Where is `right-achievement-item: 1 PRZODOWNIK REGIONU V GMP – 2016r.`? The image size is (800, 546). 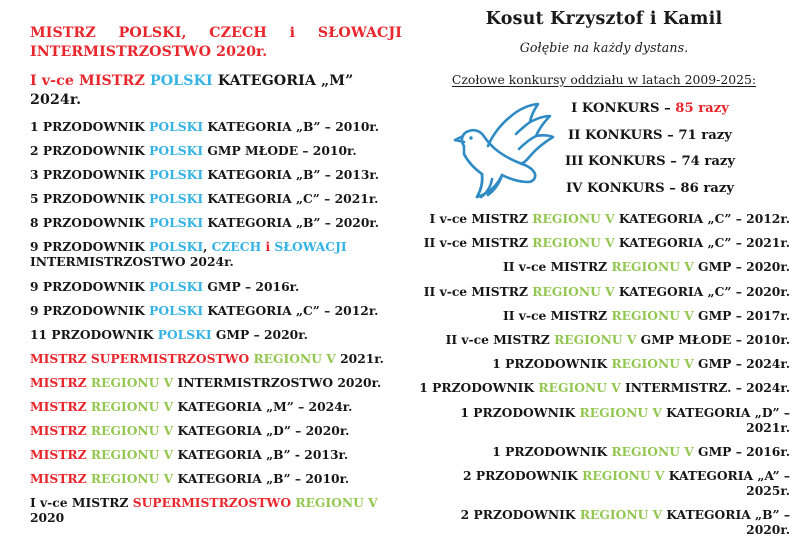
right-achievement-item: 1 PRZODOWNIK REGIONU V GMP – 2016r. is located at coordinates (604, 451).